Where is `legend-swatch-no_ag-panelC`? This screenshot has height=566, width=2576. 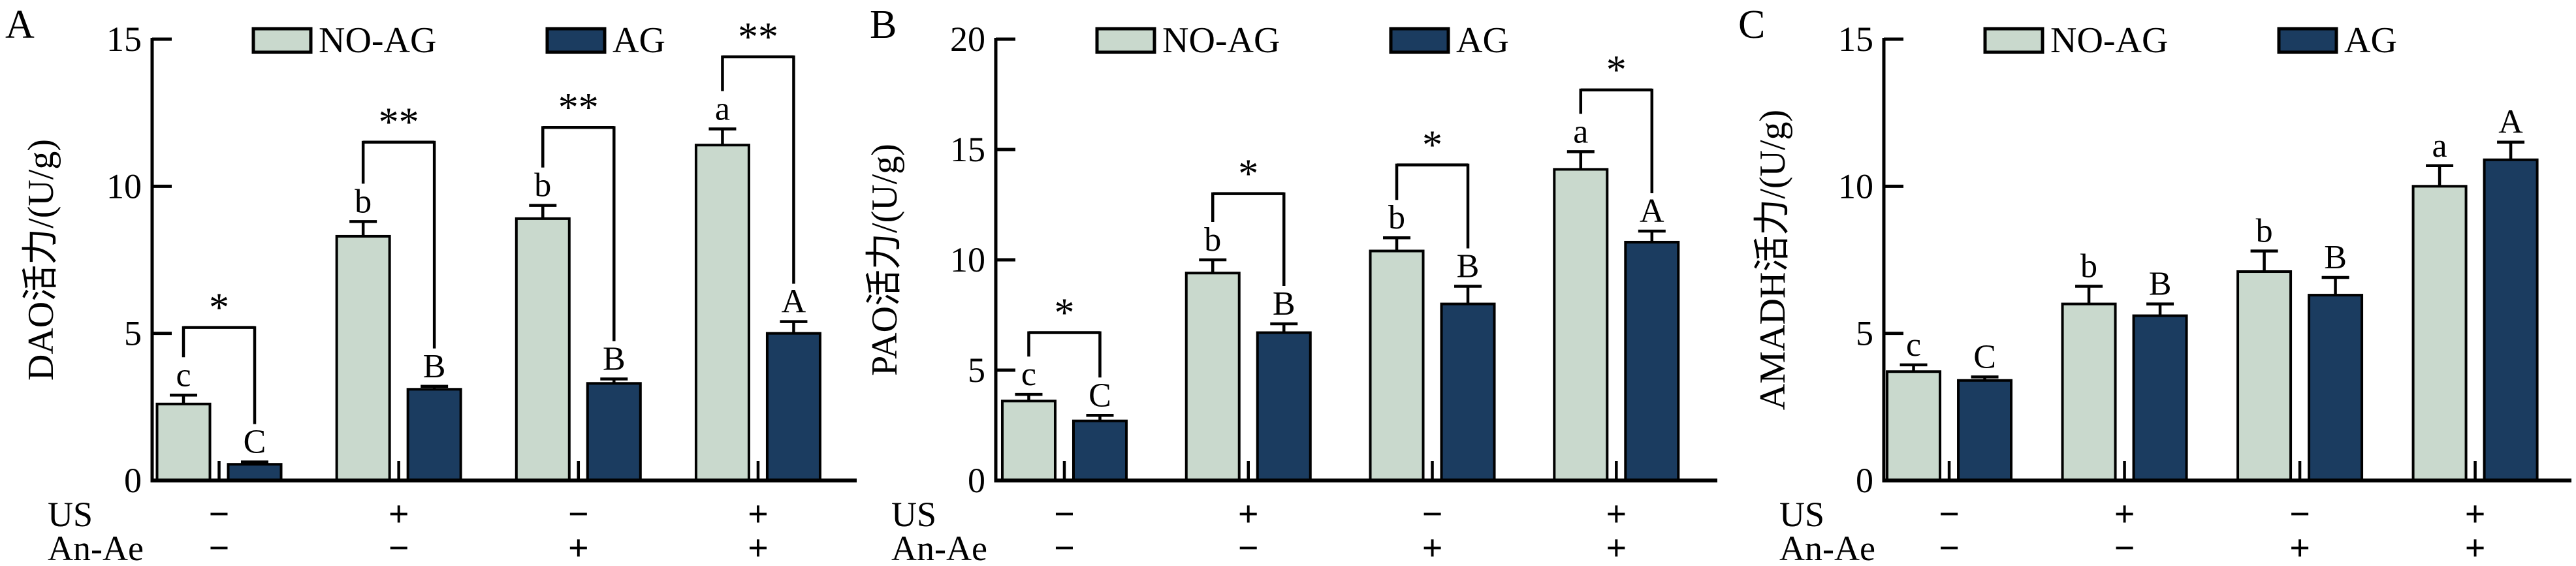
legend-swatch-no_ag-panelC is located at coordinates (2014, 40).